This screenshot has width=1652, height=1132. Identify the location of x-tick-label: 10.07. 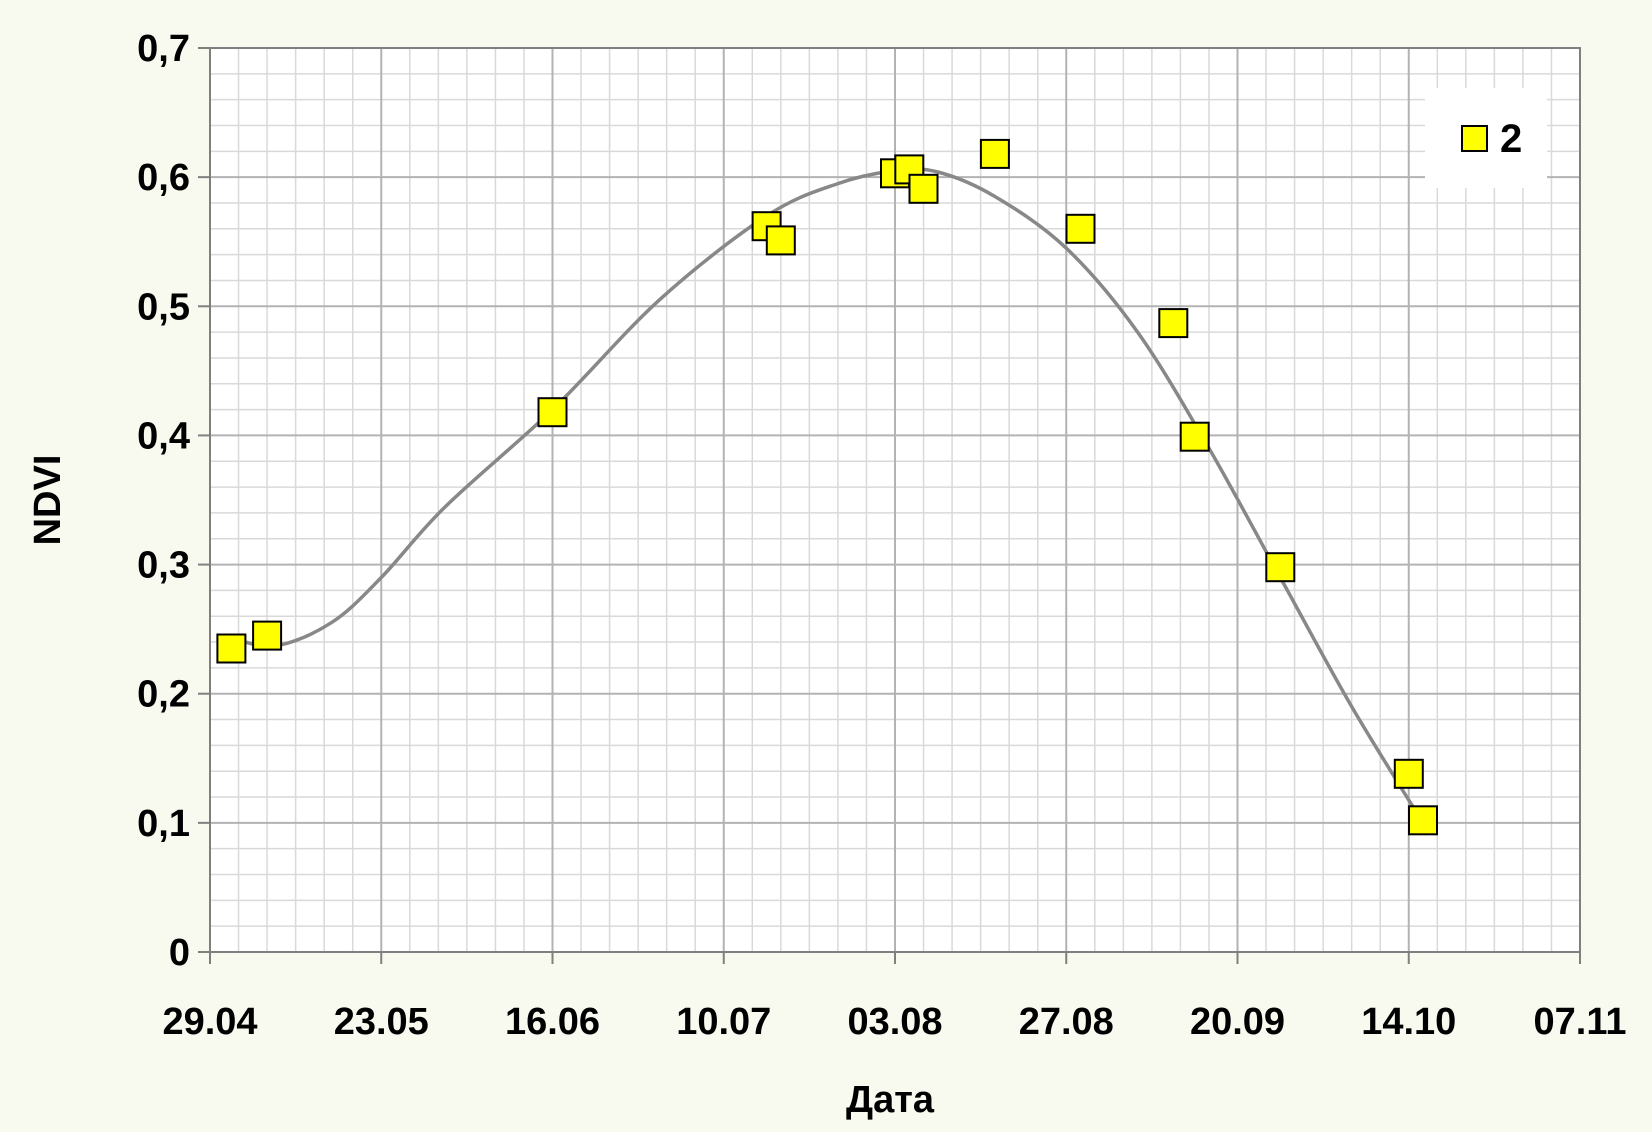
(723, 1022).